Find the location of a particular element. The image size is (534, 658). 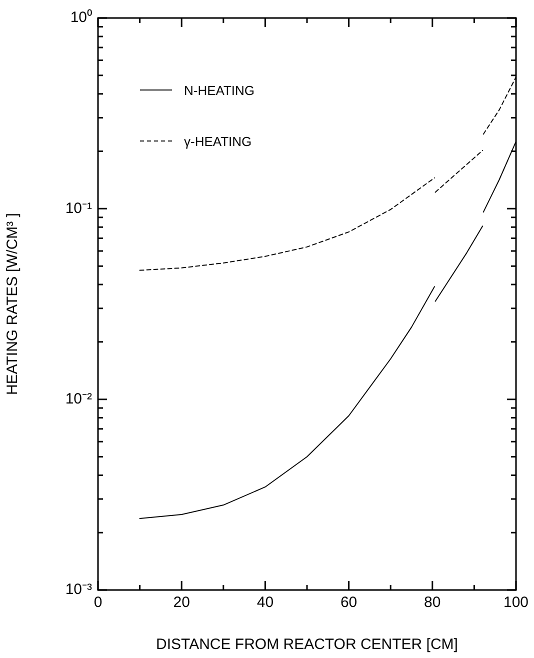

x-tick-label: 0 is located at coordinates (98, 603).